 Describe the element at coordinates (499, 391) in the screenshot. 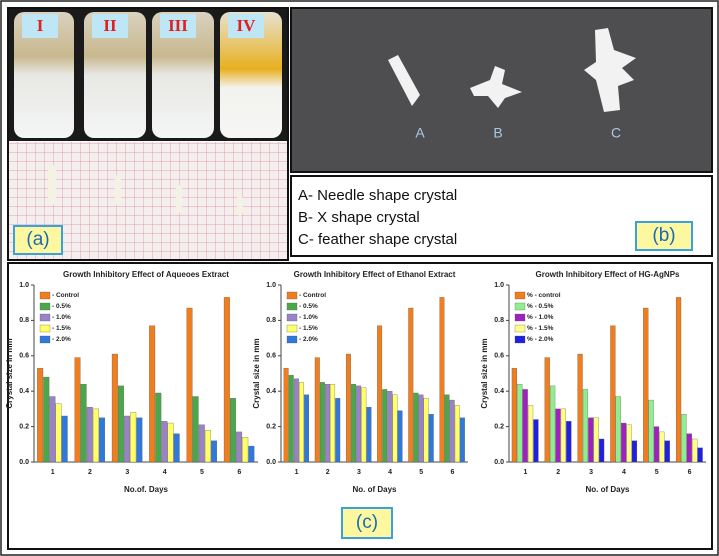

I see `y-tick-label: 0.4` at that location.